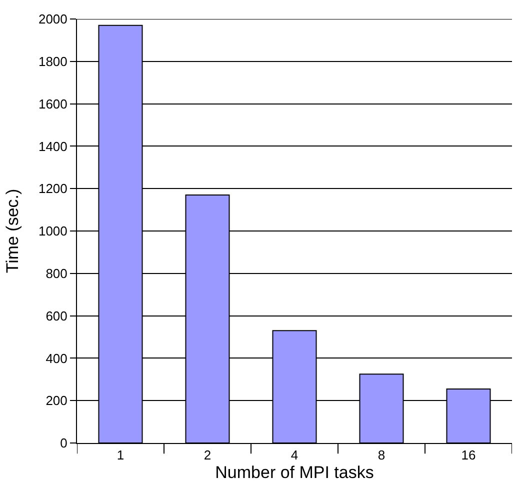 Image resolution: width=524 pixels, height=503 pixels. What do you see at coordinates (468, 455) in the screenshot?
I see `x-tick-label: 16` at bounding box center [468, 455].